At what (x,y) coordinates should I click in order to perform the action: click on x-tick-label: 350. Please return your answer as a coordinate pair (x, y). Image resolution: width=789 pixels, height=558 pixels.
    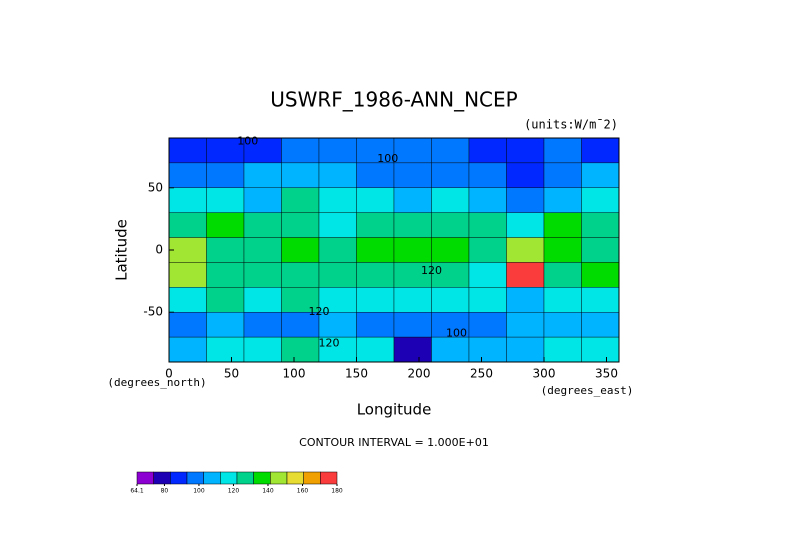
    Looking at the image, I should click on (606, 374).